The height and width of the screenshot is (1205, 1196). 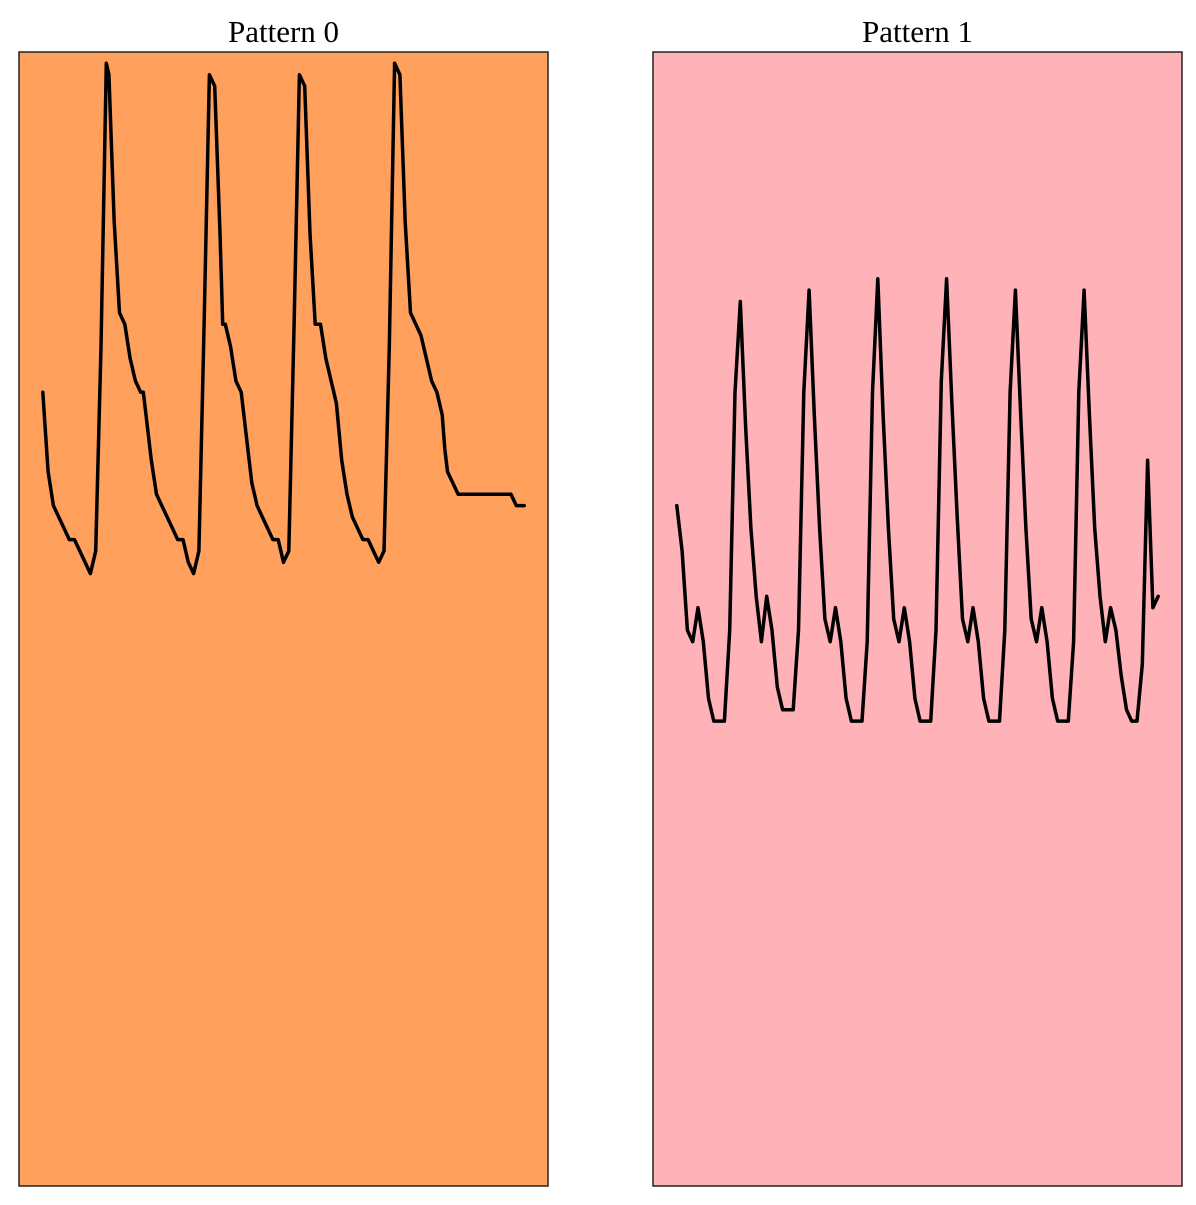 What do you see at coordinates (917, 31) in the screenshot?
I see `chart-title: Pattern 1` at bounding box center [917, 31].